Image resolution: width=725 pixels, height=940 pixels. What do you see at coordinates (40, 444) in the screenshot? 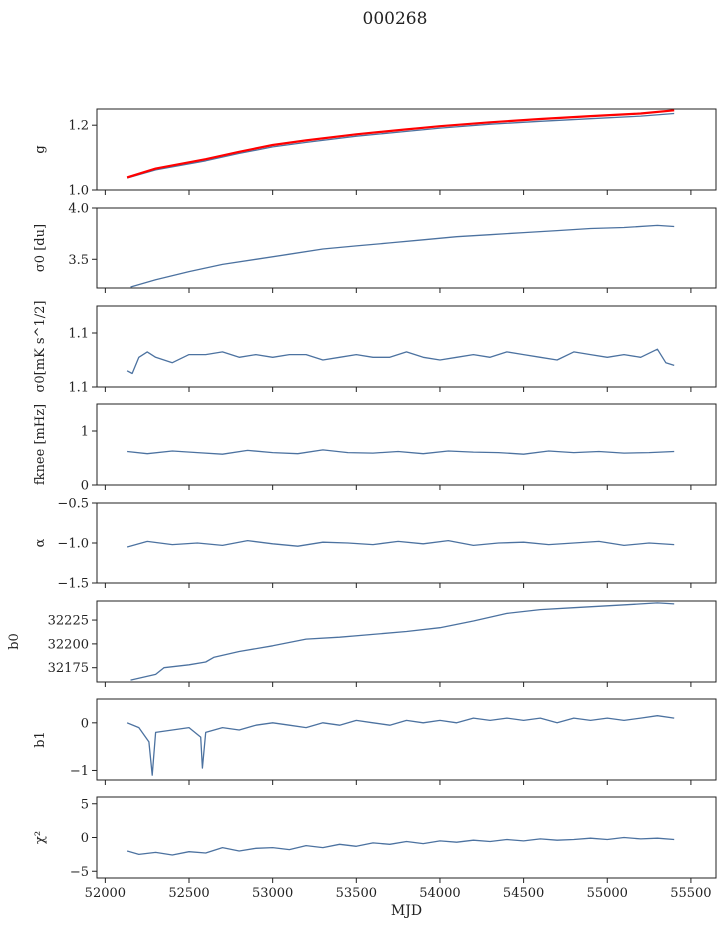
I see `ylabel-fknee: fknee [mHz]` at bounding box center [40, 444].